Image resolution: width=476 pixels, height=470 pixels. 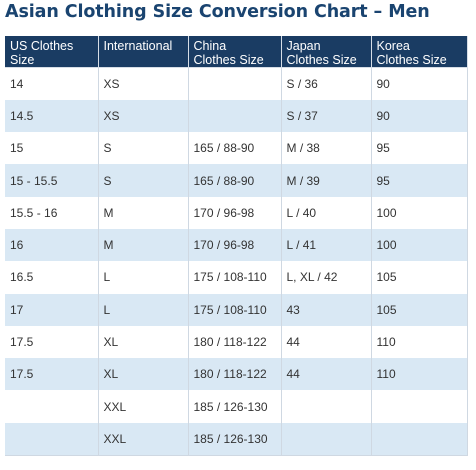 I want to click on cell-us-size: 15 - 15.5, so click(x=52, y=180).